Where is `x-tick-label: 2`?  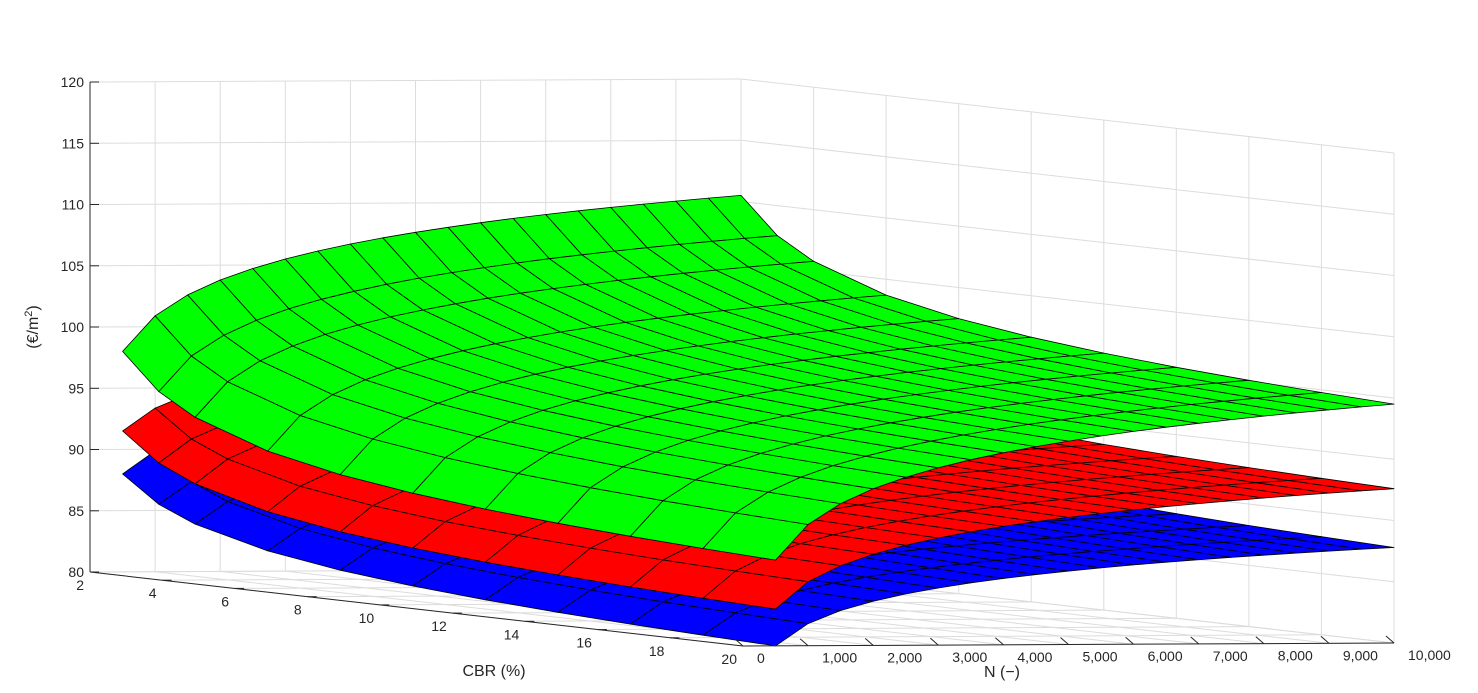 x-tick-label: 2 is located at coordinates (80, 585).